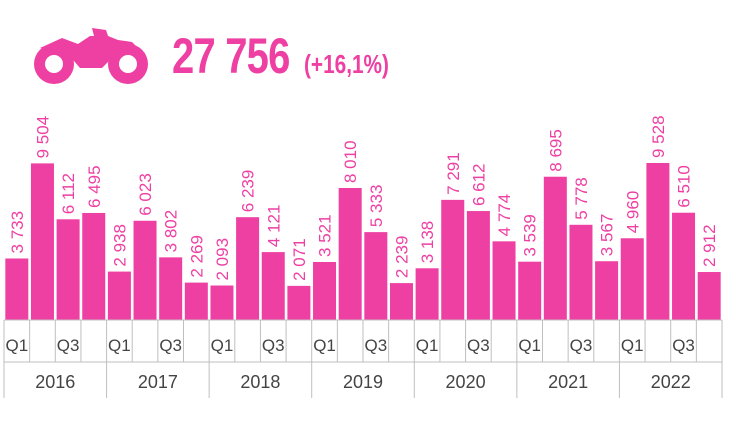  What do you see at coordinates (196, 256) in the screenshot?
I see `data-label: 2 269` at bounding box center [196, 256].